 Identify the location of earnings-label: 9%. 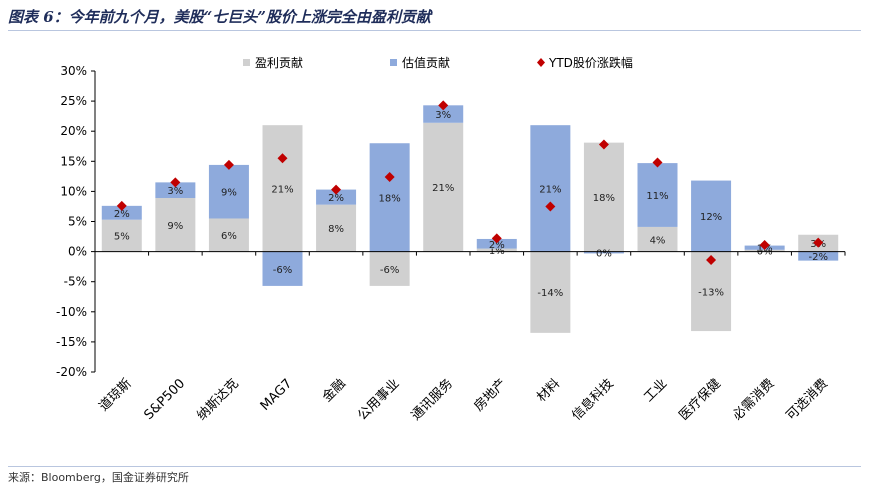
(175, 226).